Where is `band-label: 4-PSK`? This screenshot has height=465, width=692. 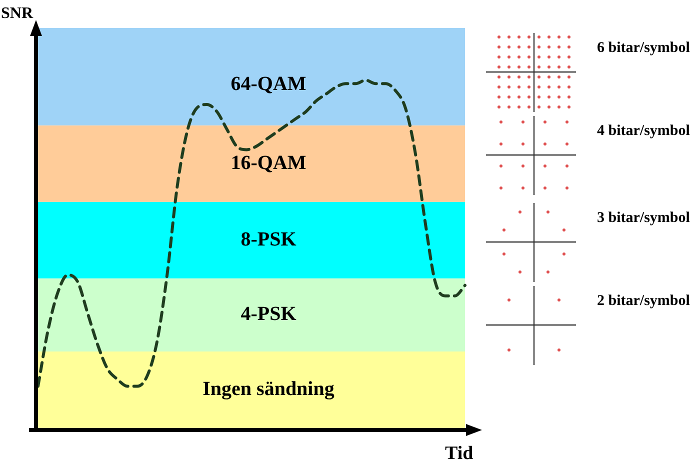
band-label: 4-PSK is located at coordinates (268, 314).